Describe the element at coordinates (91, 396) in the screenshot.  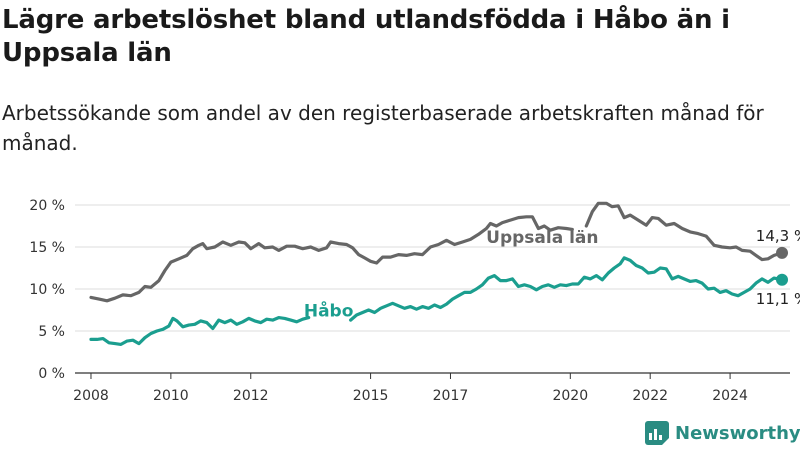
I see `x-tick-label: 2008` at that location.